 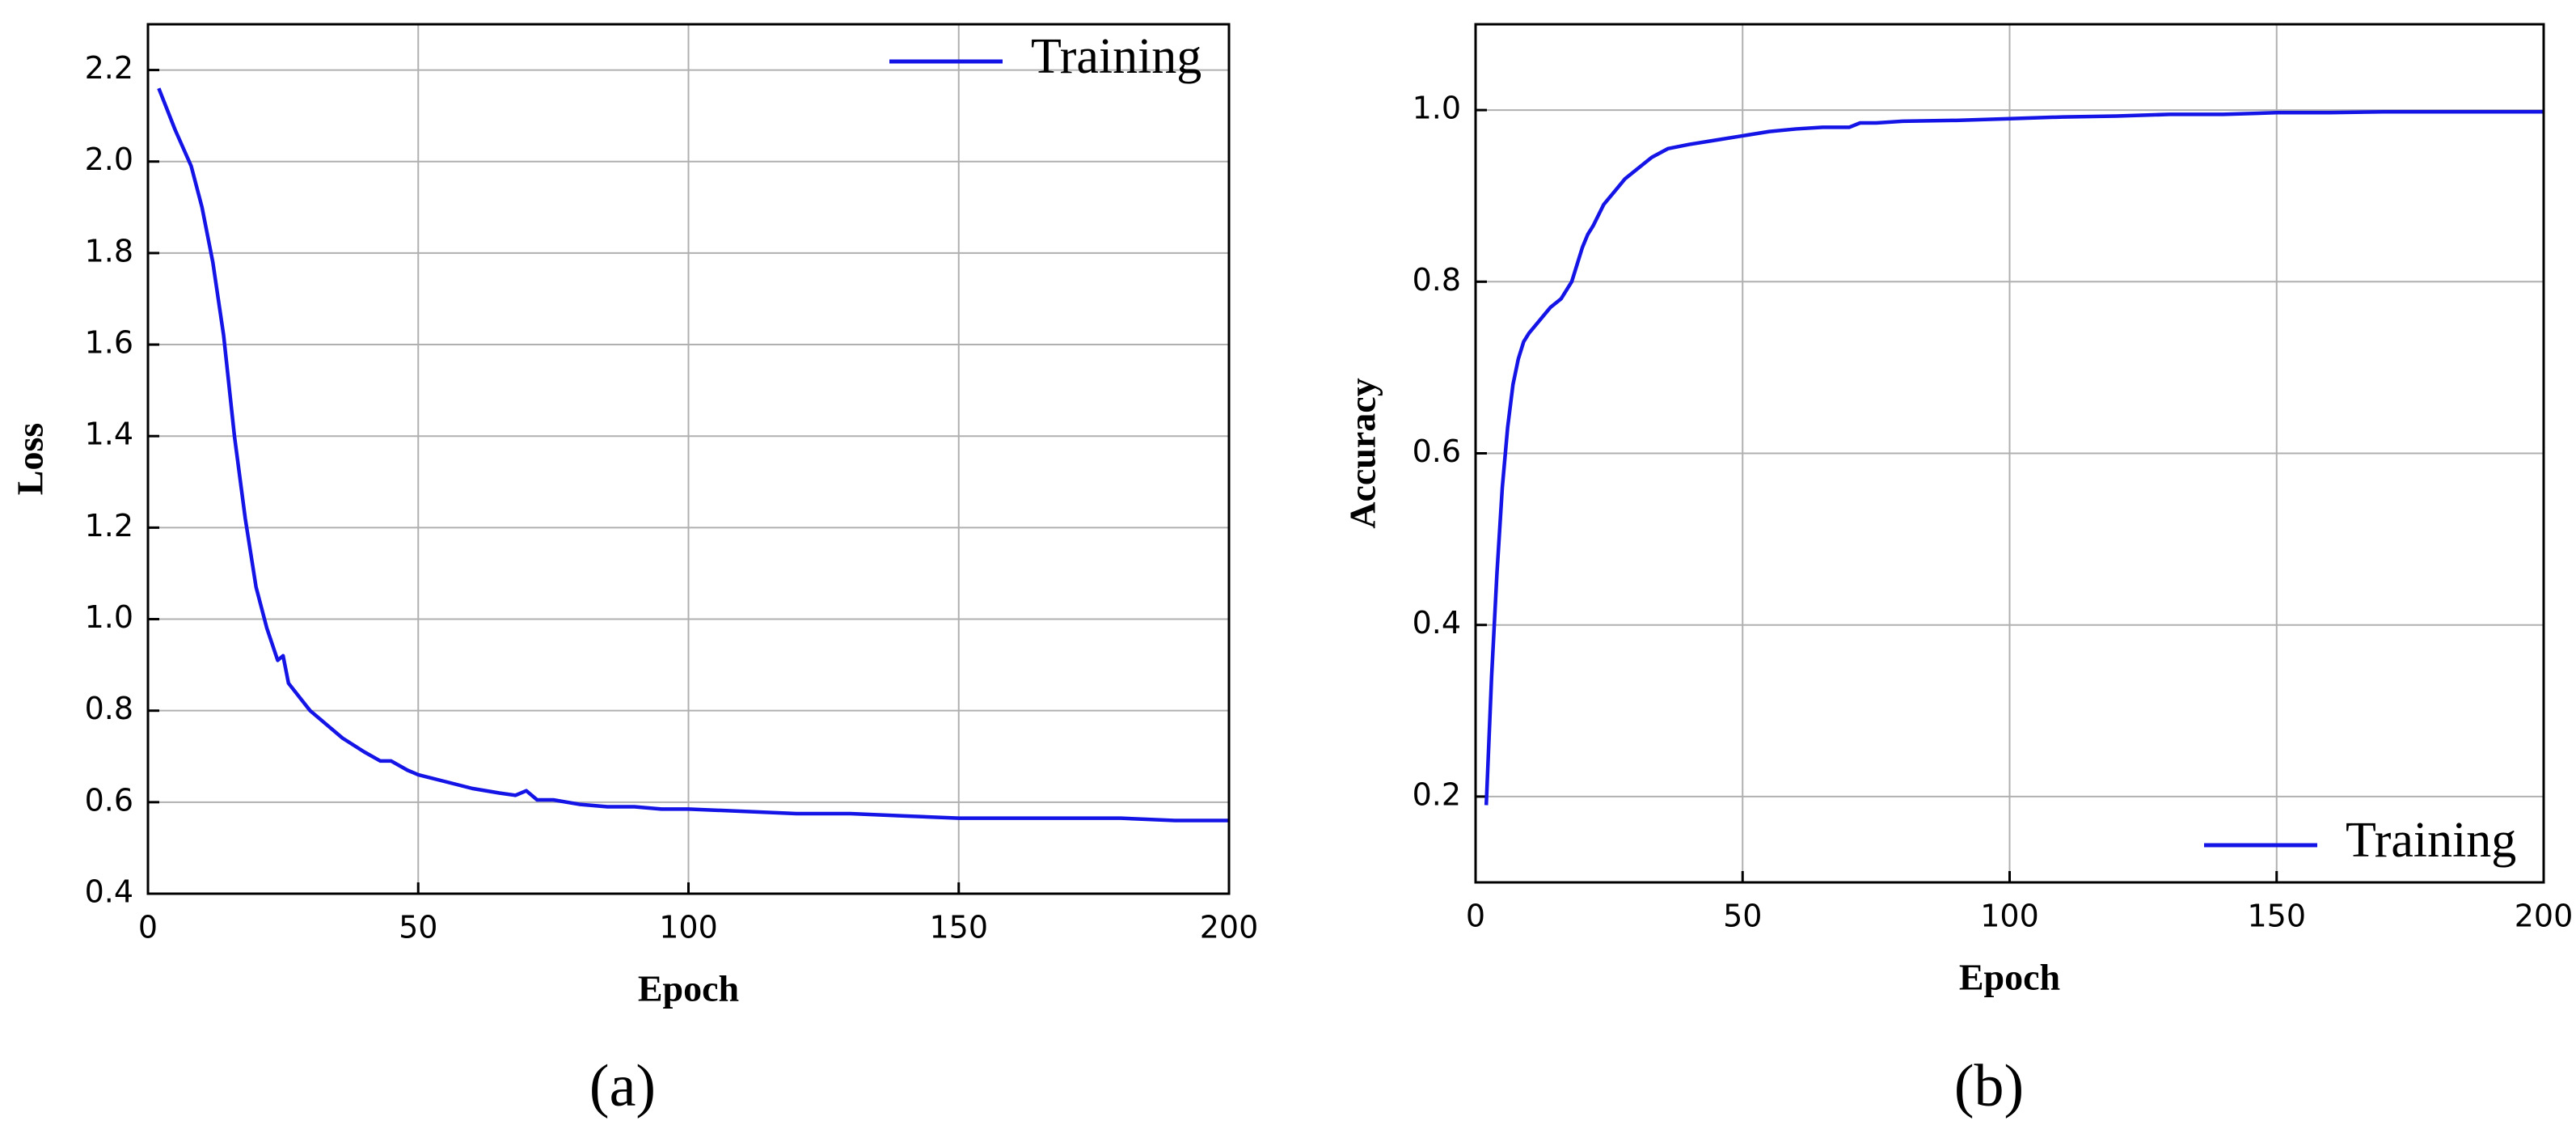 What do you see at coordinates (109, 526) in the screenshot?
I see `y-tick-label: 1.2` at bounding box center [109, 526].